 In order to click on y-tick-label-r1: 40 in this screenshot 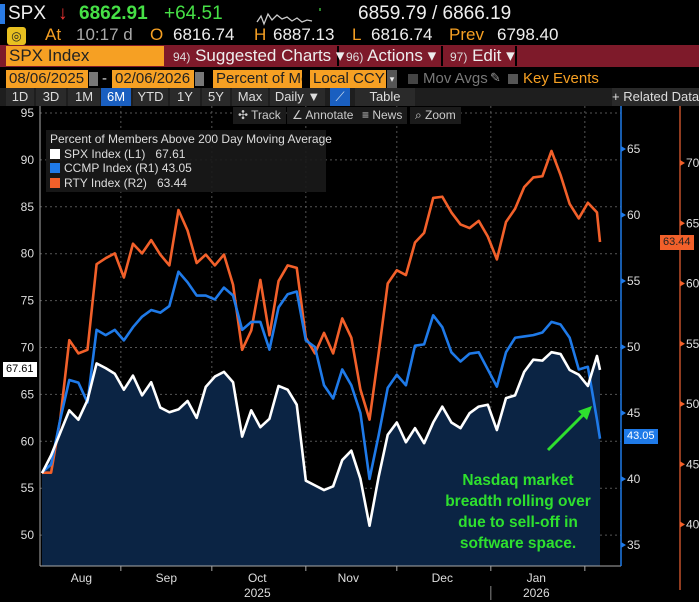, I will do `click(634, 479)`.